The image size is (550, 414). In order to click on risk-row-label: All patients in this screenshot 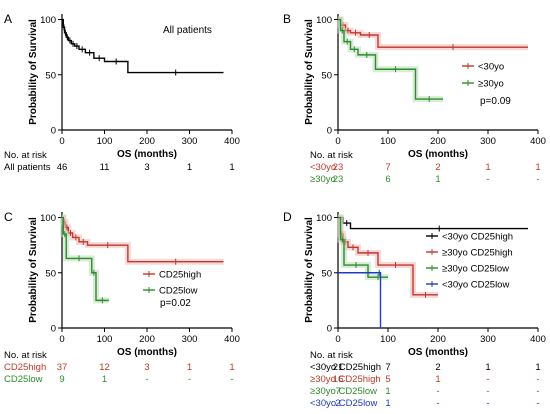, I will do `click(27, 167)`.